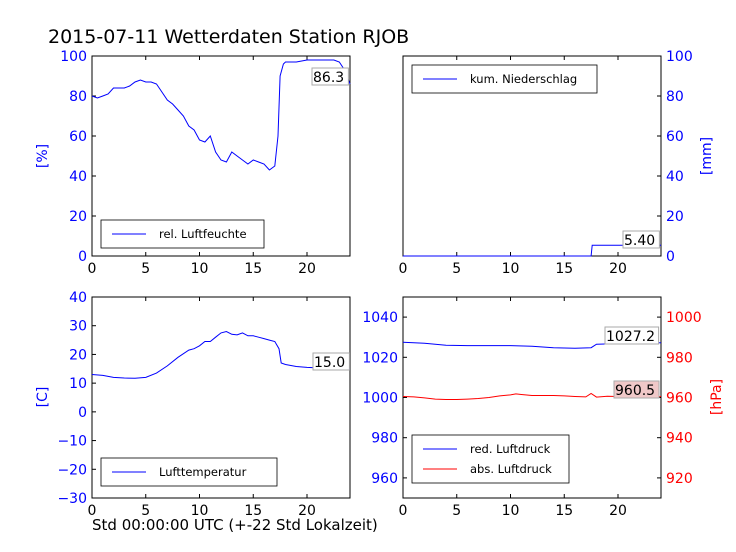 The image size is (736, 552). I want to click on x-axis-label: Std 00:00:00 UTC (+-22 Std Lokalzeit), so click(235, 525).